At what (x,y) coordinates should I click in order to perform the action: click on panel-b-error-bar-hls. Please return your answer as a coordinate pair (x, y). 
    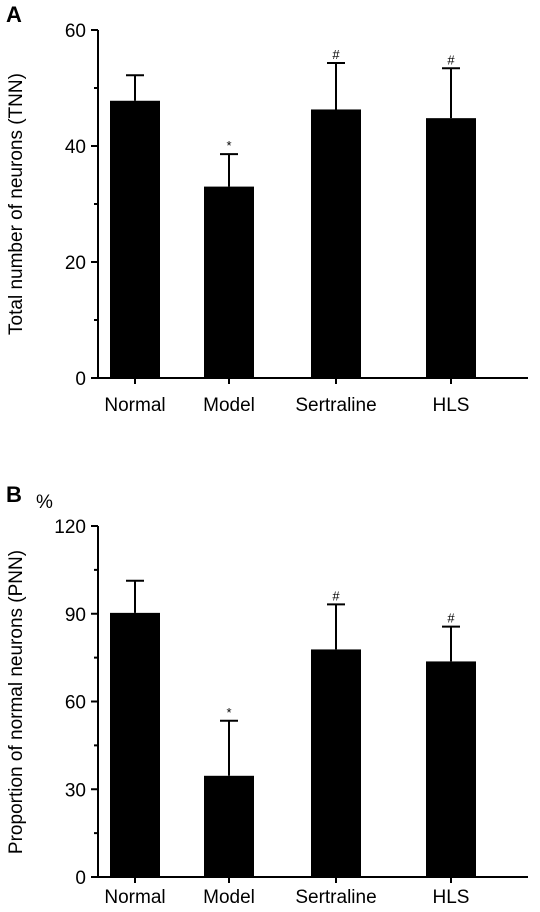
    Looking at the image, I should click on (451, 643).